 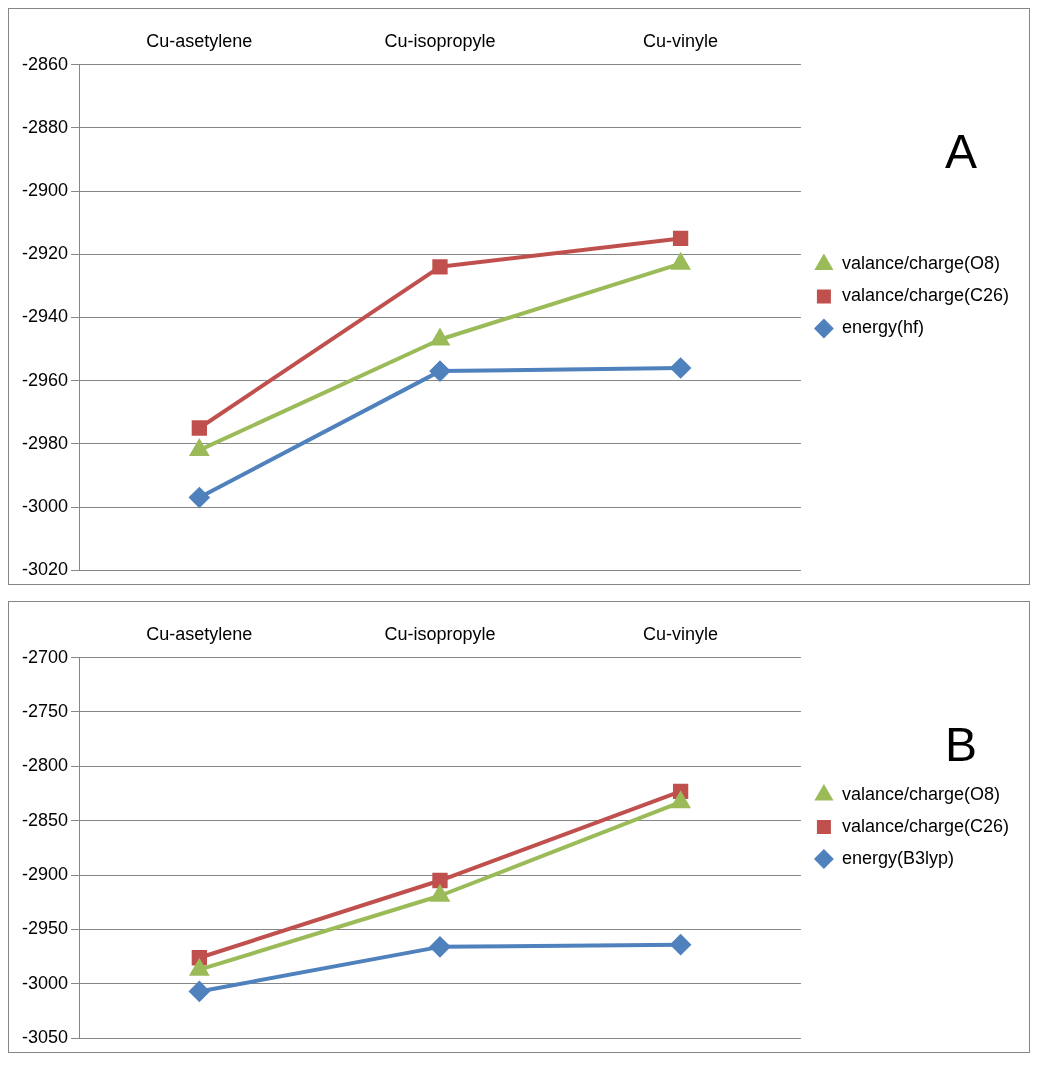 What do you see at coordinates (45, 656) in the screenshot?
I see `y-tick-label: -2700` at bounding box center [45, 656].